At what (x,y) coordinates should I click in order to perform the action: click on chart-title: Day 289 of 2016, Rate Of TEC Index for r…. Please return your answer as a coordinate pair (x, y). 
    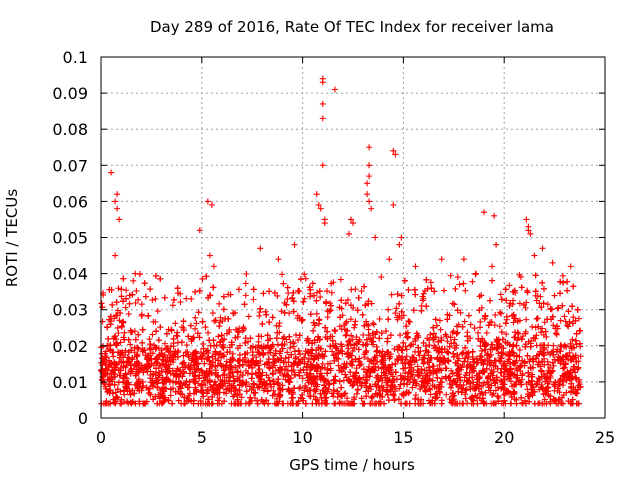
    Looking at the image, I should click on (352, 27).